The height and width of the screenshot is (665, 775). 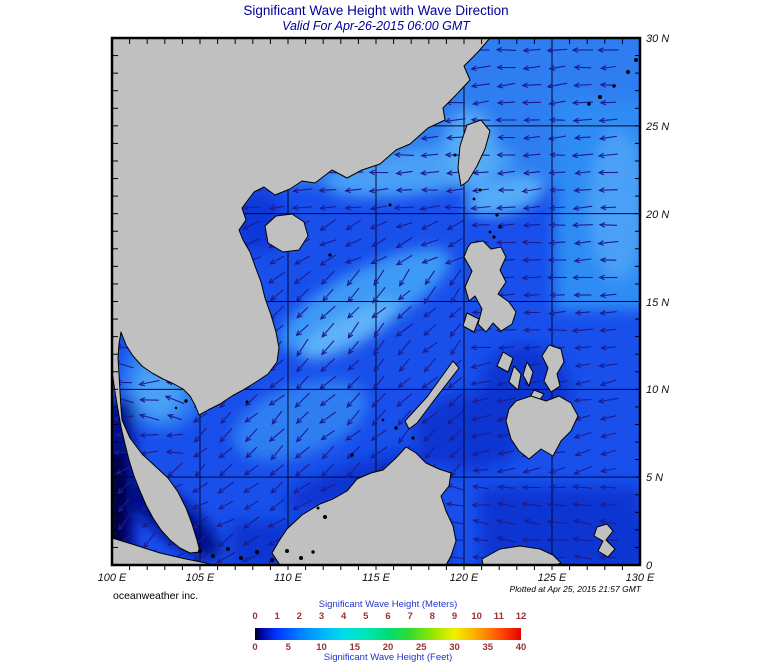 I want to click on colorbar-tick: 8, so click(x=432, y=616).